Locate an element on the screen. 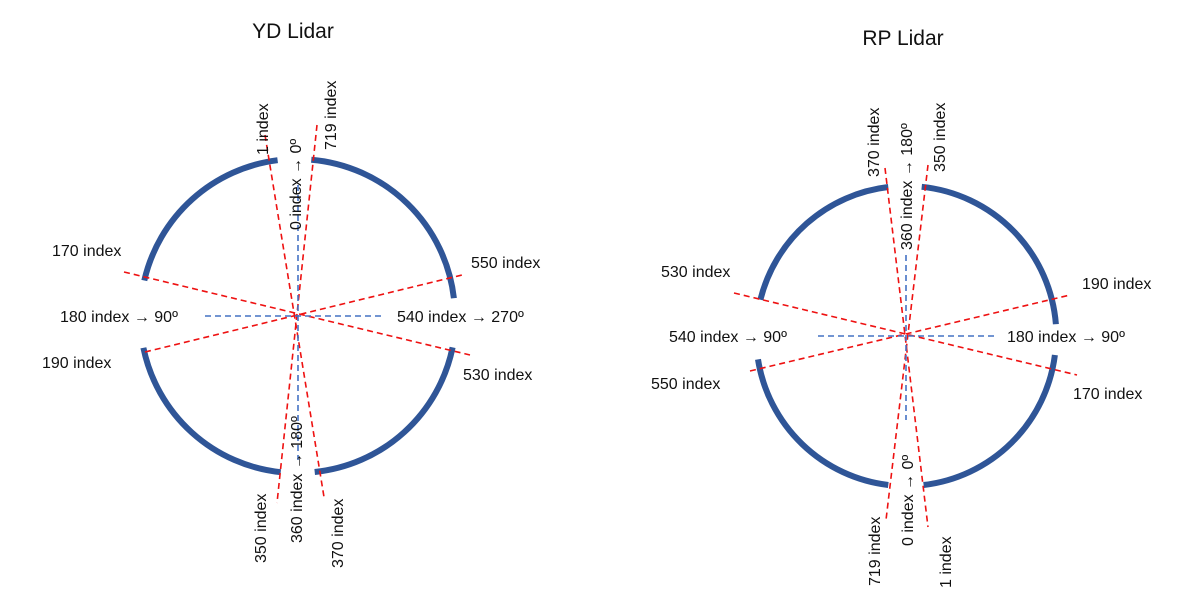 The image size is (1187, 614). yd-label-right-lower: 530 index is located at coordinates (497, 375).